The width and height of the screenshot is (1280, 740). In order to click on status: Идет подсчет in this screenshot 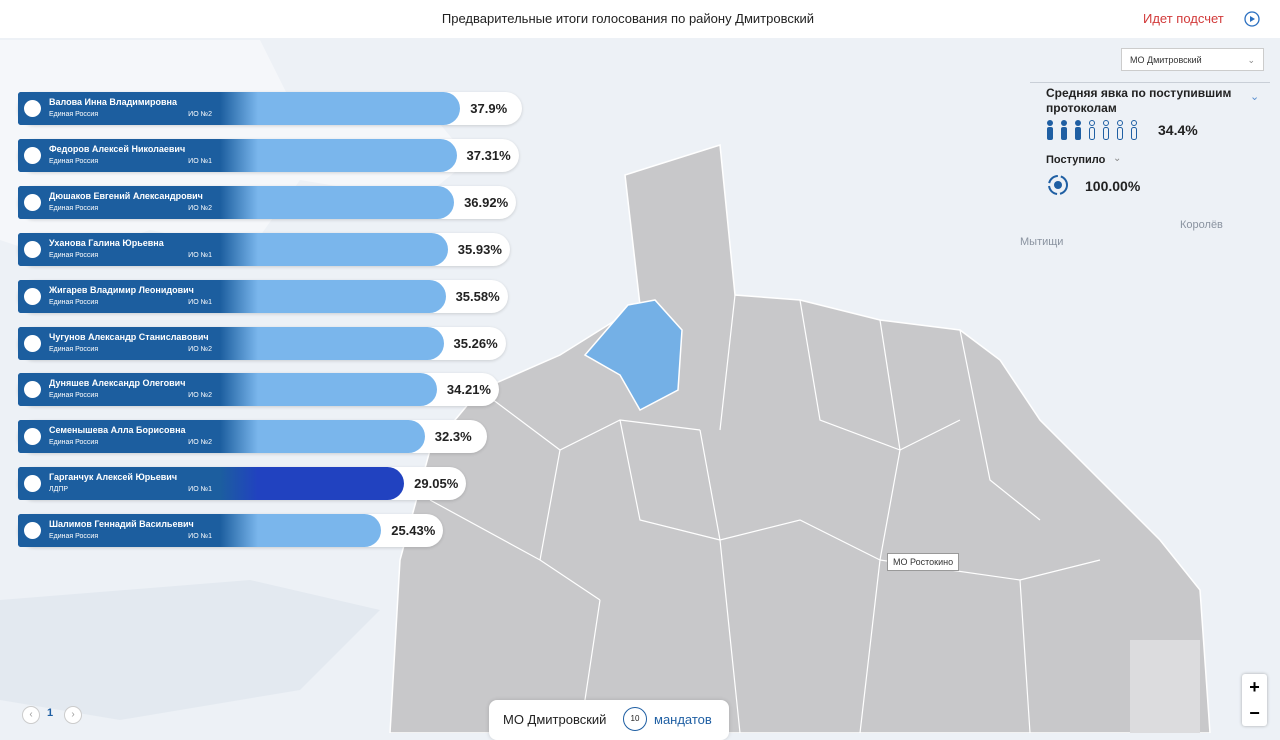, I will do `click(1183, 18)`.